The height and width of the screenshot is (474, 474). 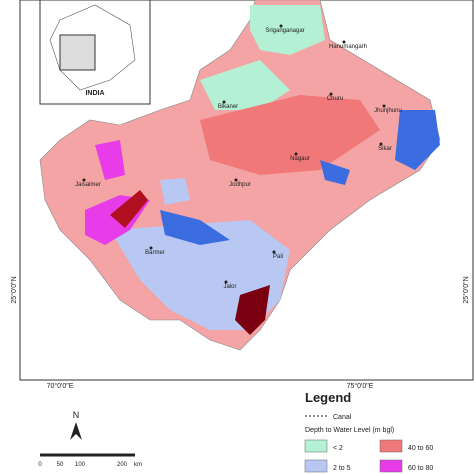 I want to click on zone-moderate, so click(x=175, y=191).